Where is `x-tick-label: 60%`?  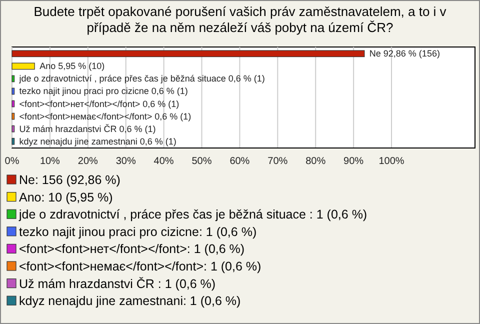 x-tick-label: 60% is located at coordinates (240, 161).